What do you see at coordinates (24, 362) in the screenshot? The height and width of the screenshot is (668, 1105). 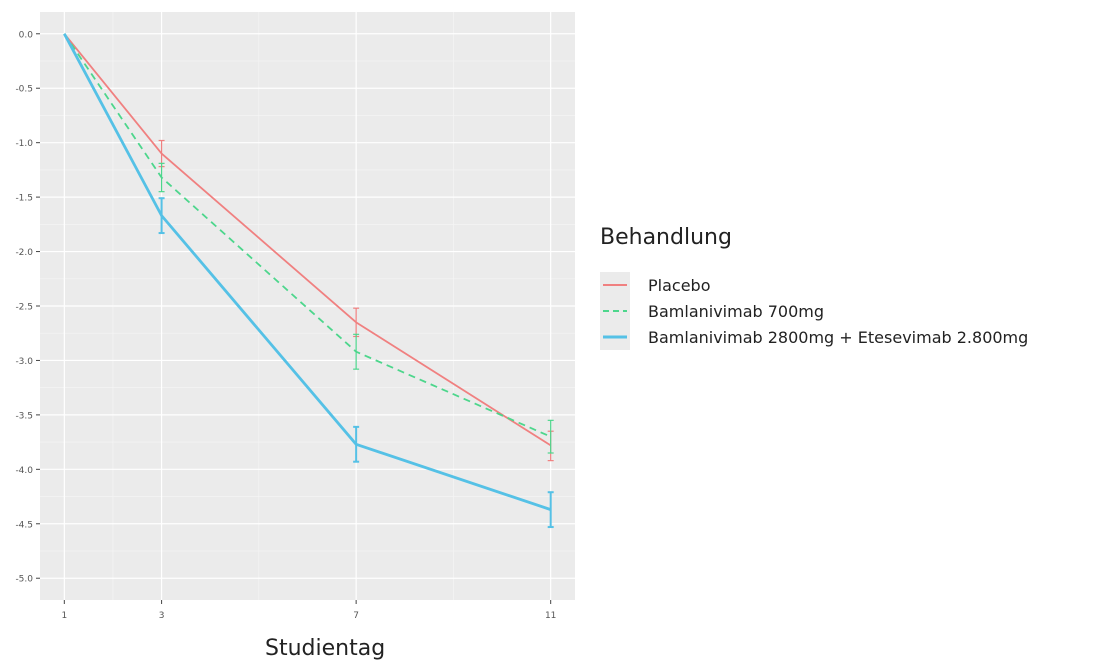 I see `y-tick-label: -3.0` at bounding box center [24, 362].